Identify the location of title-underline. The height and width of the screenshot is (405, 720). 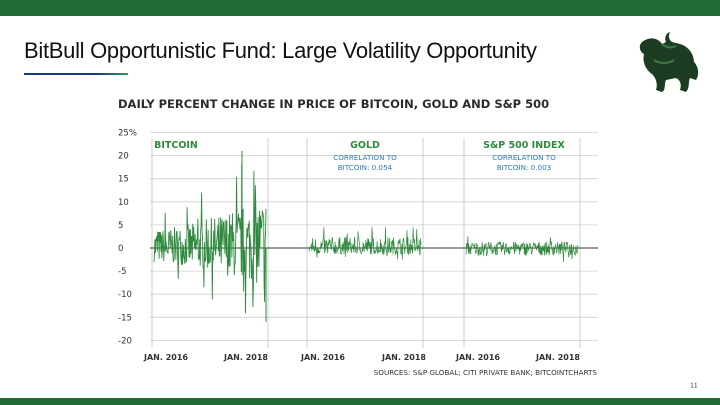
(76, 74).